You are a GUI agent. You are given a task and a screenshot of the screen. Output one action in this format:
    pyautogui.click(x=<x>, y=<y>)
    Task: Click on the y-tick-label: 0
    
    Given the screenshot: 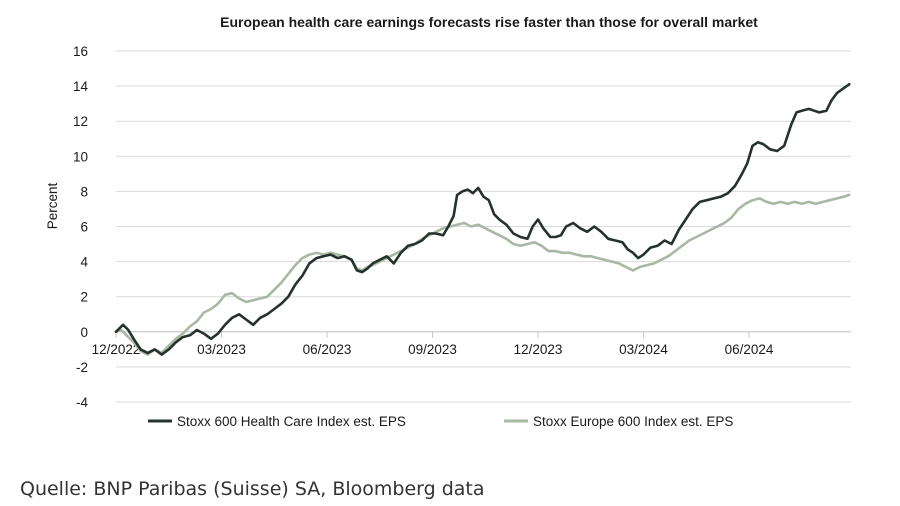 What is the action you would take?
    pyautogui.click(x=84, y=332)
    